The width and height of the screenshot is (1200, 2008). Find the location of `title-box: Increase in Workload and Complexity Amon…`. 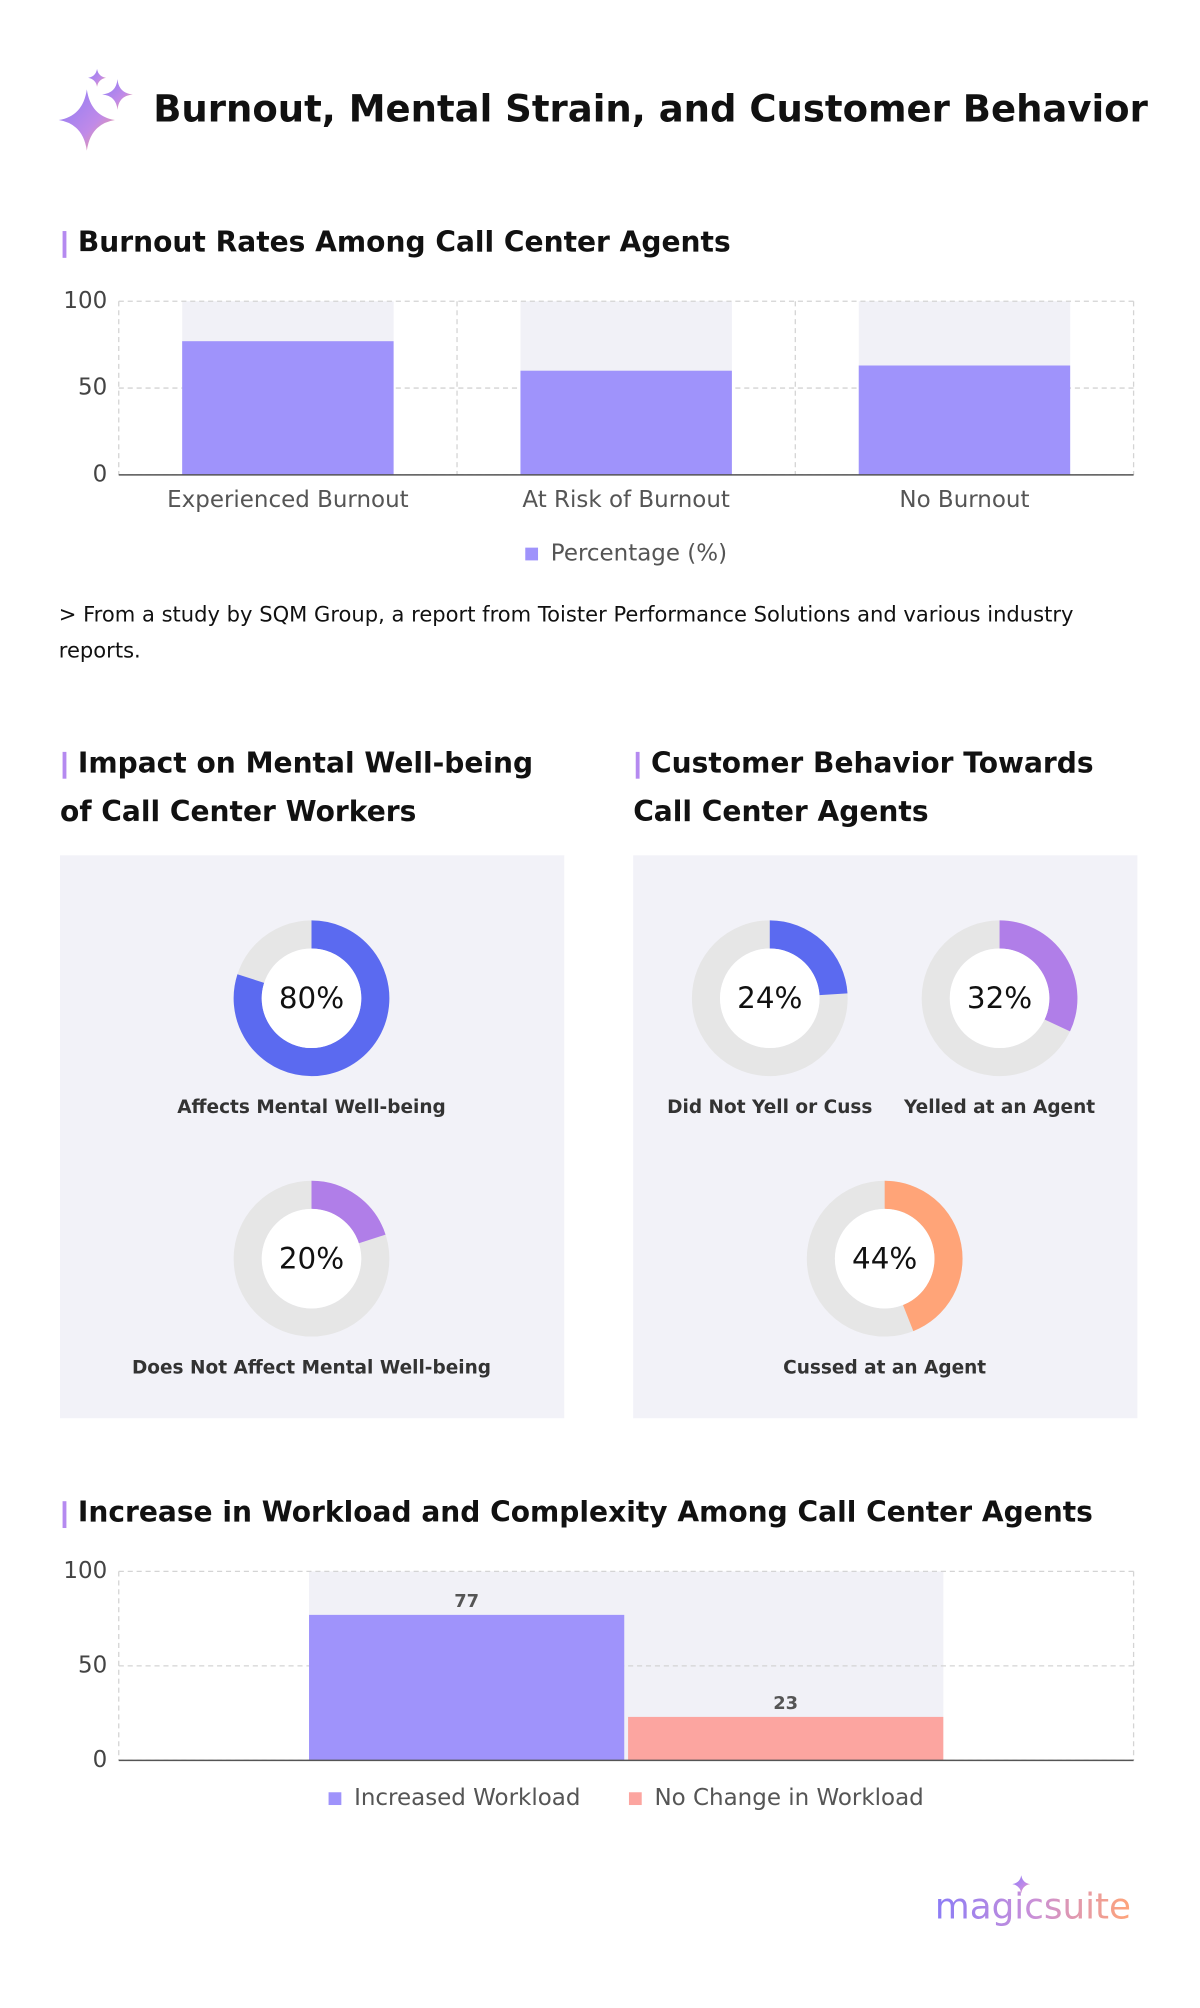

title-box: Increase in Workload and Complexity Amon… is located at coordinates (585, 1513).